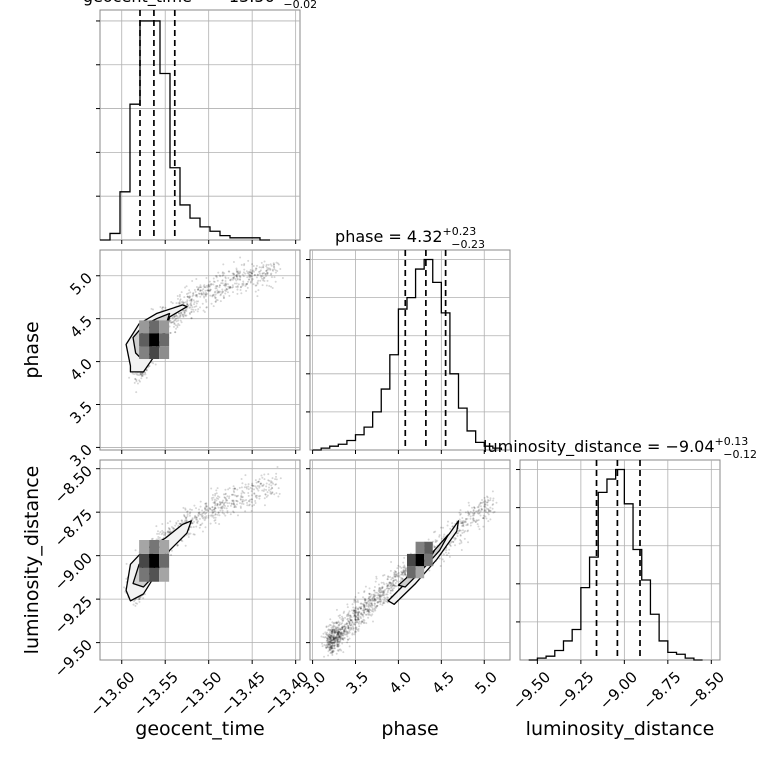  What do you see at coordinates (113, 694) in the screenshot?
I see `x-tick-label: −13.60` at bounding box center [113, 694].